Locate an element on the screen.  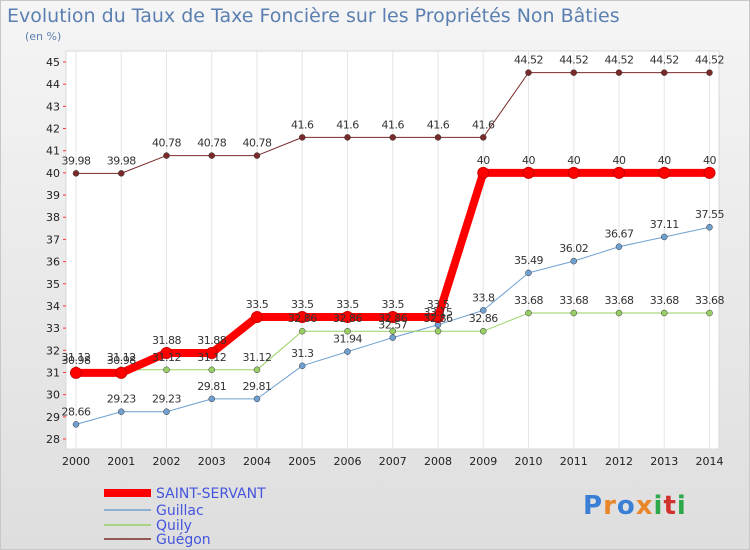
data-label: 33.15 is located at coordinates (438, 312).